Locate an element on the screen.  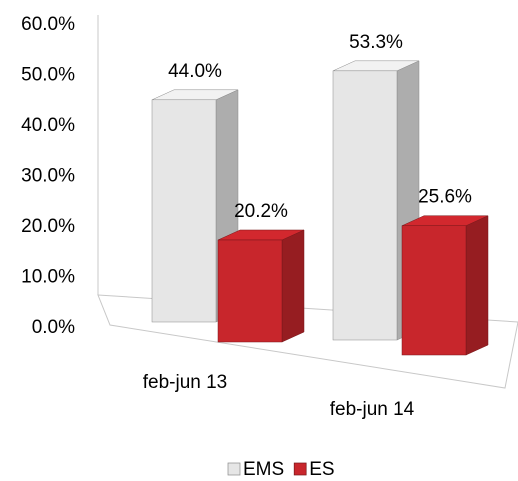
y-tick-label: 40.0% is located at coordinates (48, 125).